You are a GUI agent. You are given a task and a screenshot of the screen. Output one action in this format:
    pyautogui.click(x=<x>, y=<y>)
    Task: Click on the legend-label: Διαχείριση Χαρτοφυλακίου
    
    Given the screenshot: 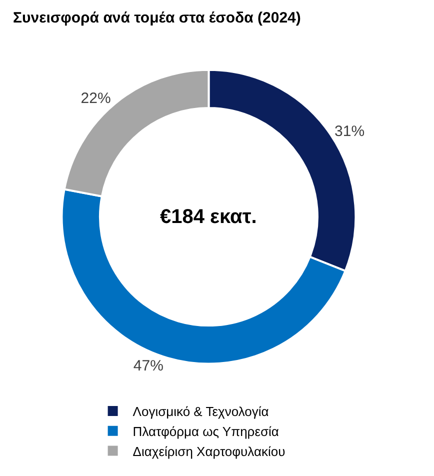 What is the action you would take?
    pyautogui.click(x=209, y=451)
    